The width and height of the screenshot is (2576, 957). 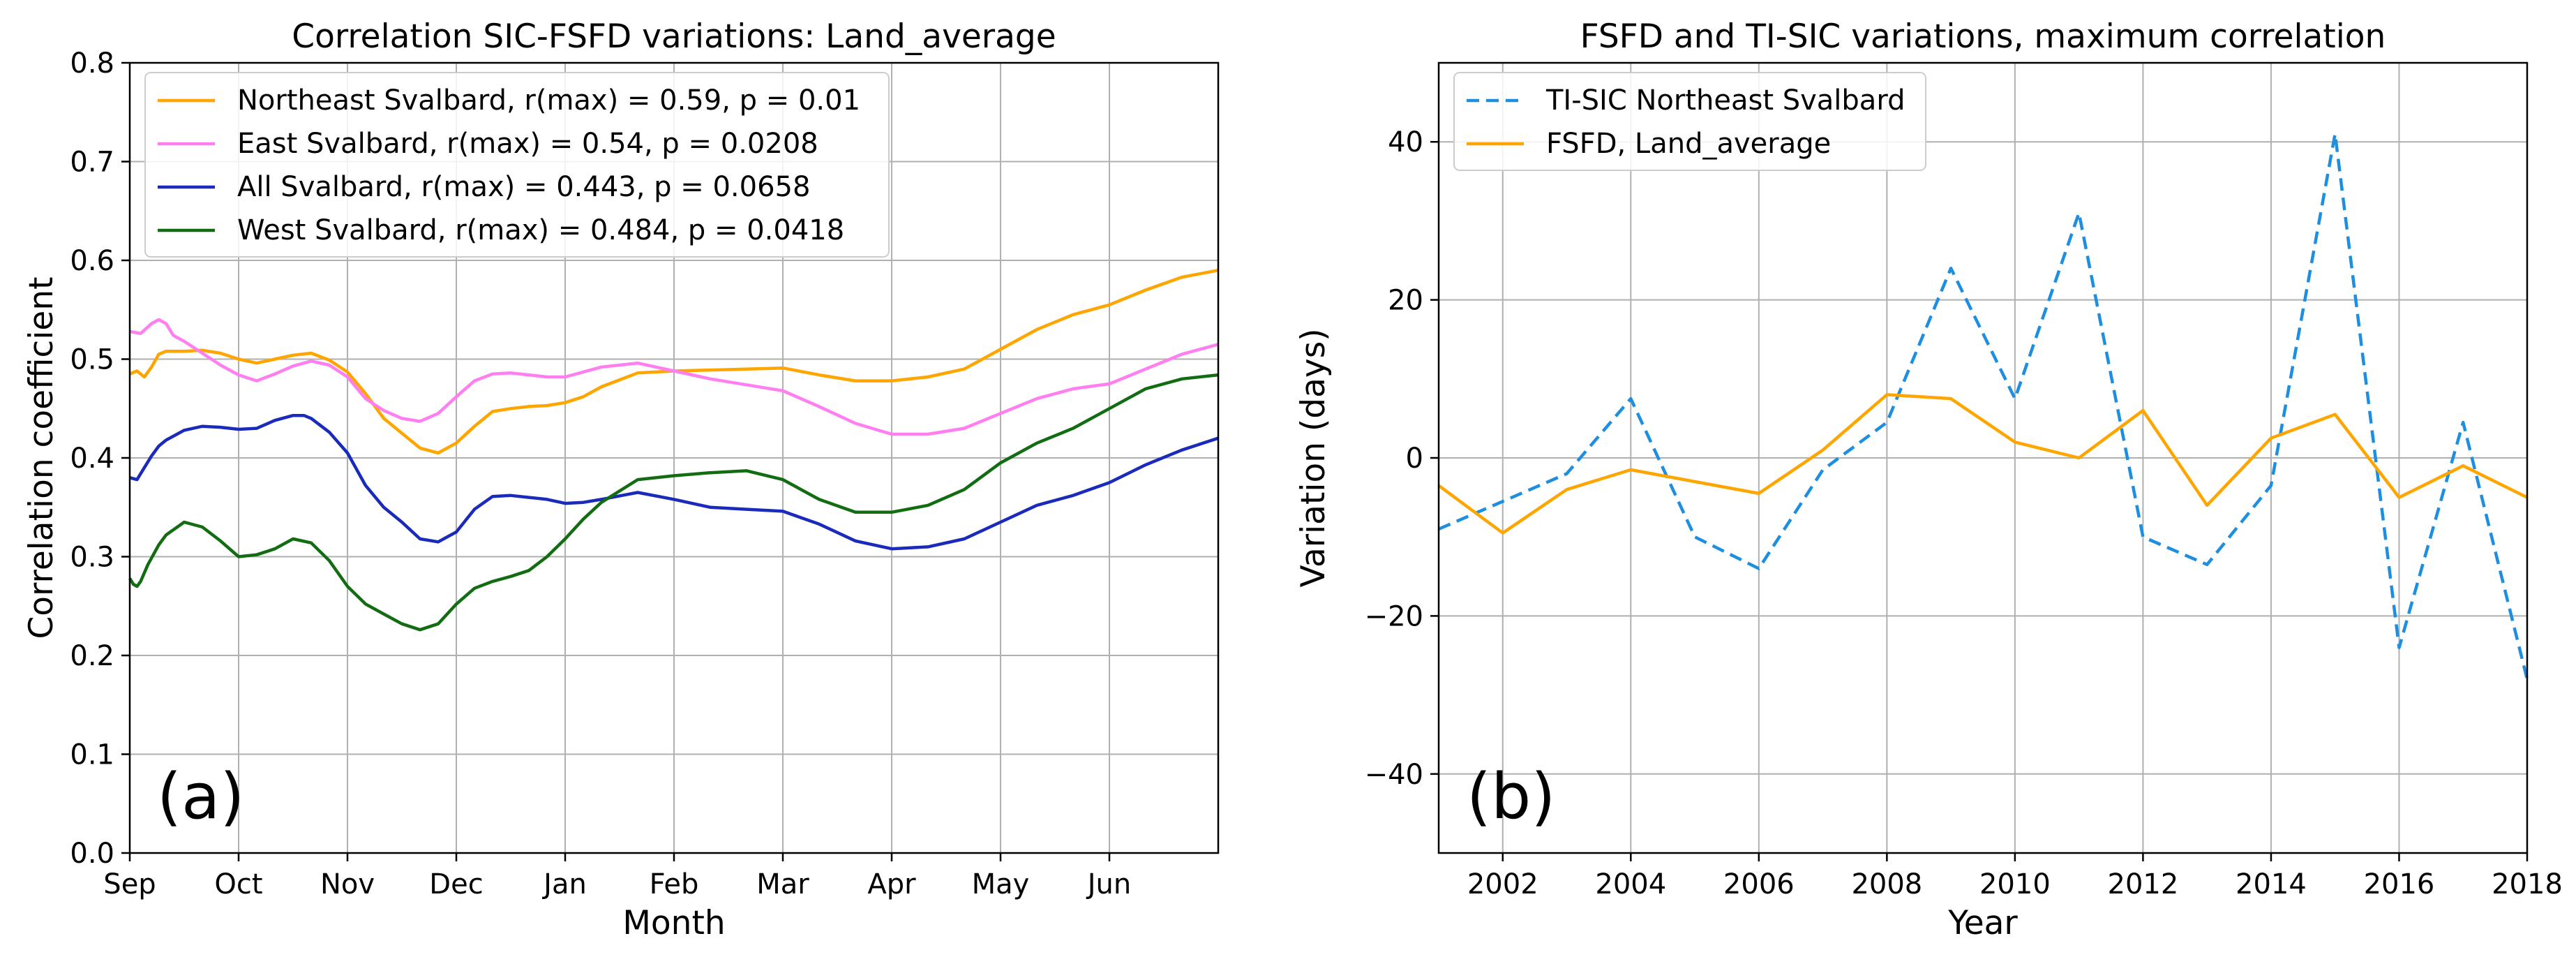 I want to click on panel-a-y-tick: 0.0, so click(x=92, y=854).